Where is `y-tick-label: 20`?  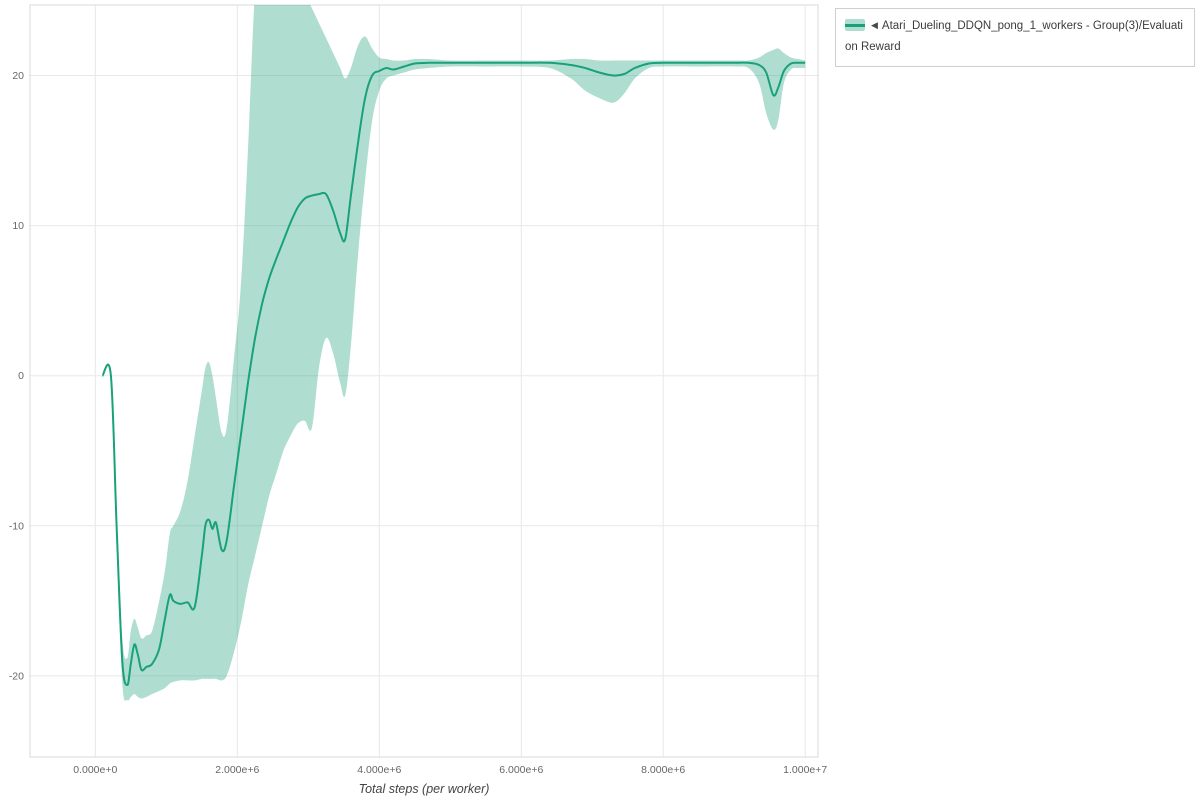 y-tick-label: 20 is located at coordinates (18, 76).